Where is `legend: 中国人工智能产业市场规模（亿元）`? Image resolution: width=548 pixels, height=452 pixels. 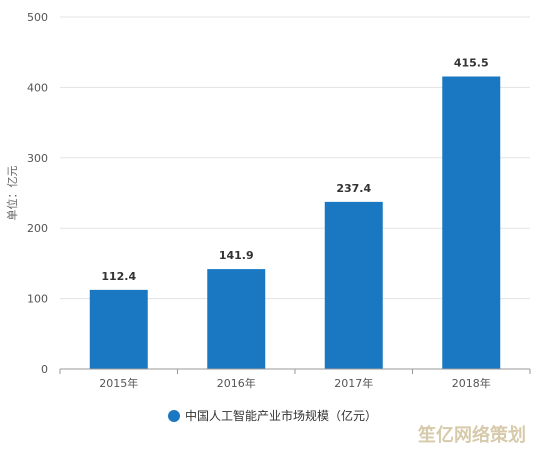
legend: 中国人工智能产业市场规模（亿元） is located at coordinates (272, 415).